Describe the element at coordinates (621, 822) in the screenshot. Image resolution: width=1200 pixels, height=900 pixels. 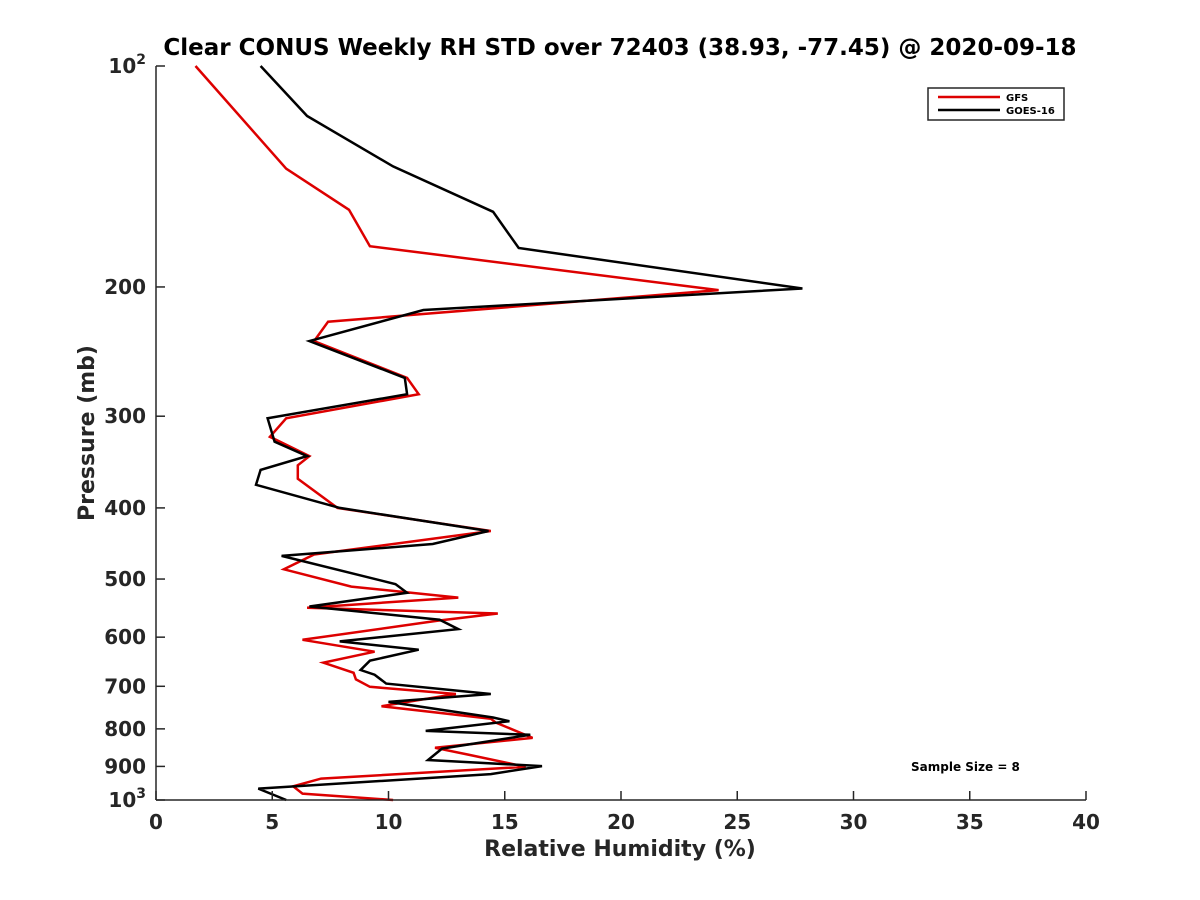
I see `x-tick-label: 20` at that location.